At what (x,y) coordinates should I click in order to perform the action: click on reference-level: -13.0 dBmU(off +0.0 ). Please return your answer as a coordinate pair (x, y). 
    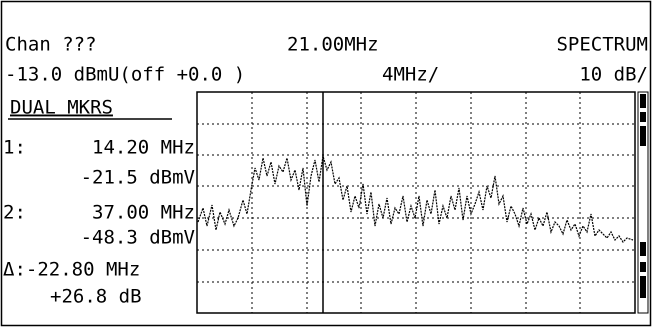
    Looking at the image, I should click on (125, 75).